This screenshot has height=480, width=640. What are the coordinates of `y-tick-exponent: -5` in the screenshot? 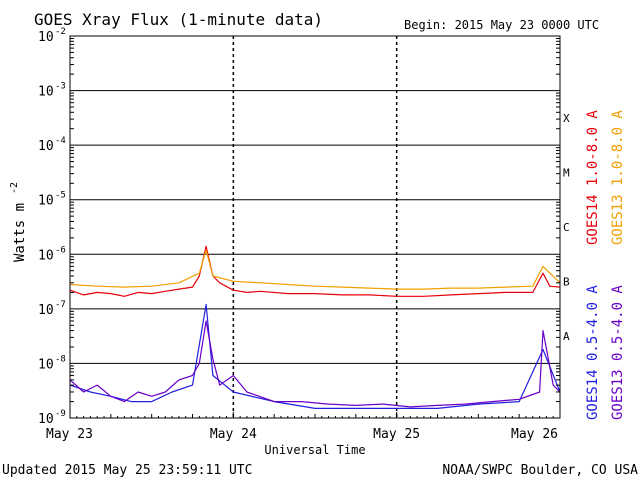 It's located at (60, 196).